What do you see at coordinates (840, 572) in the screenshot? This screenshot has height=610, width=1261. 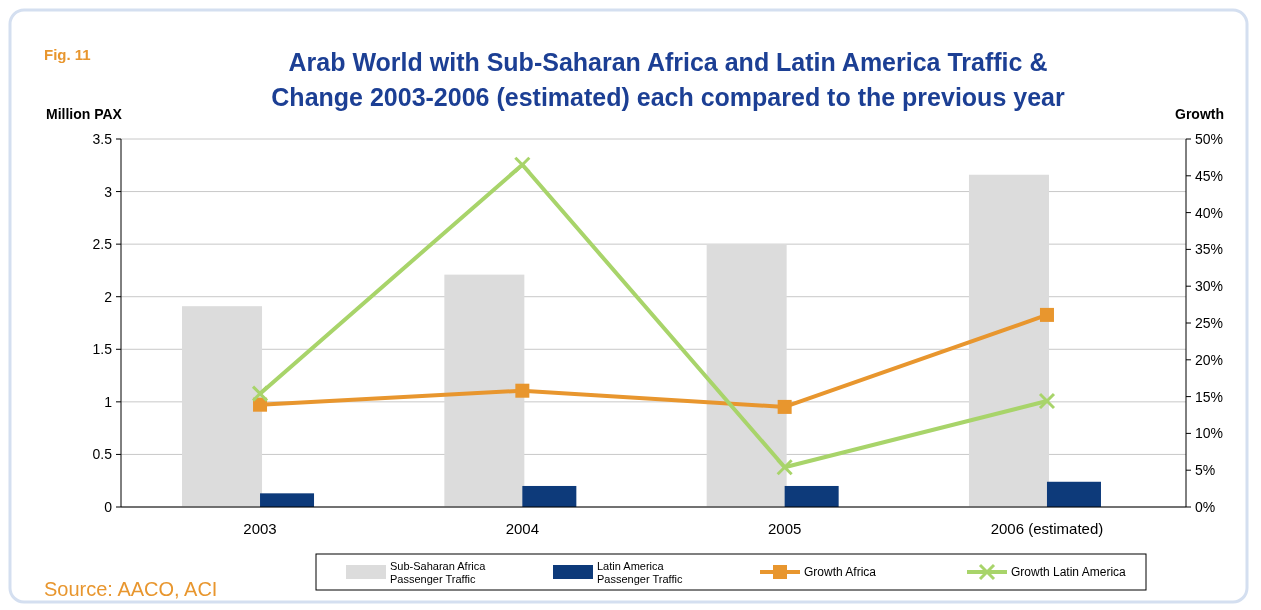 I see `legend-label: Growth Africa` at bounding box center [840, 572].